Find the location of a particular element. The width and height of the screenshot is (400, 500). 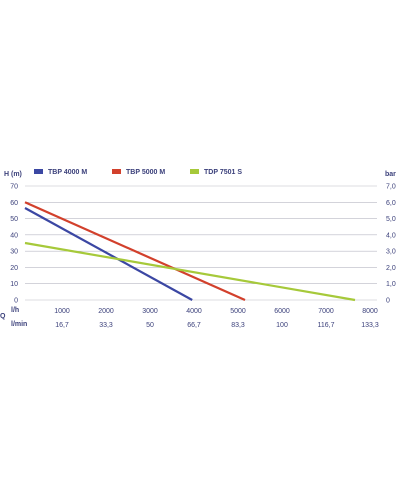

left-tick-label: 0 is located at coordinates (16, 301).